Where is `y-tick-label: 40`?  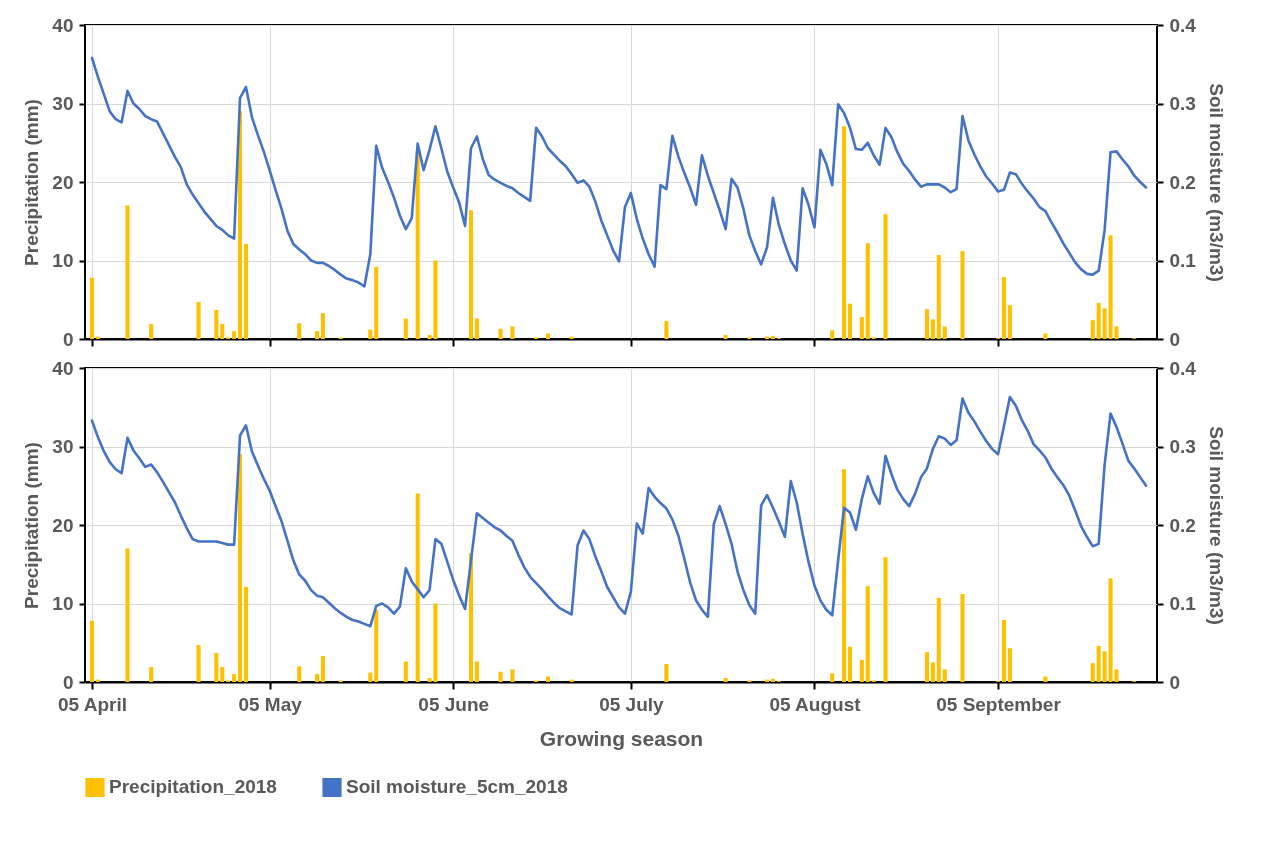 y-tick-label: 40 is located at coordinates (63, 25).